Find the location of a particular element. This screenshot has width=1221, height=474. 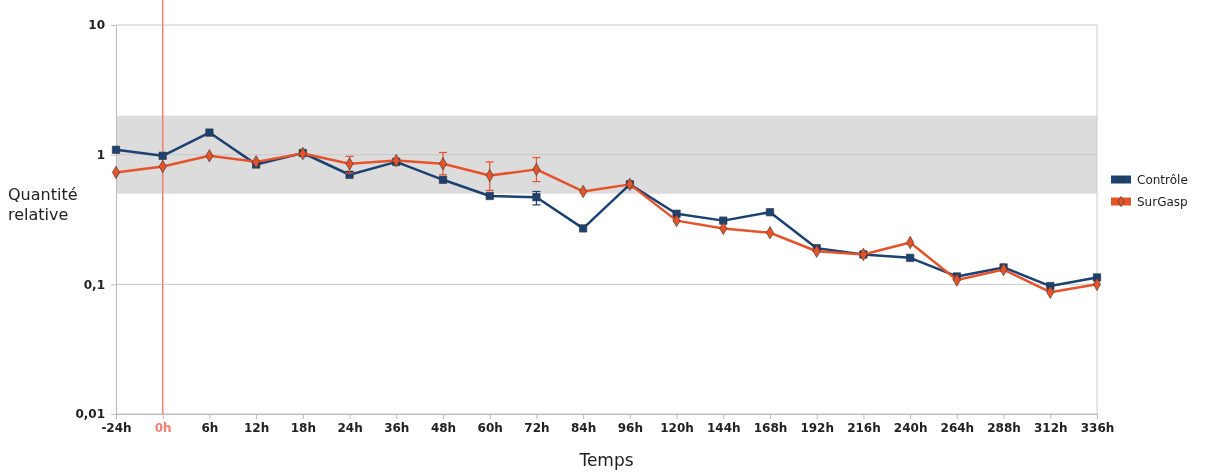

x-tick-label: 336h is located at coordinates (1097, 427).